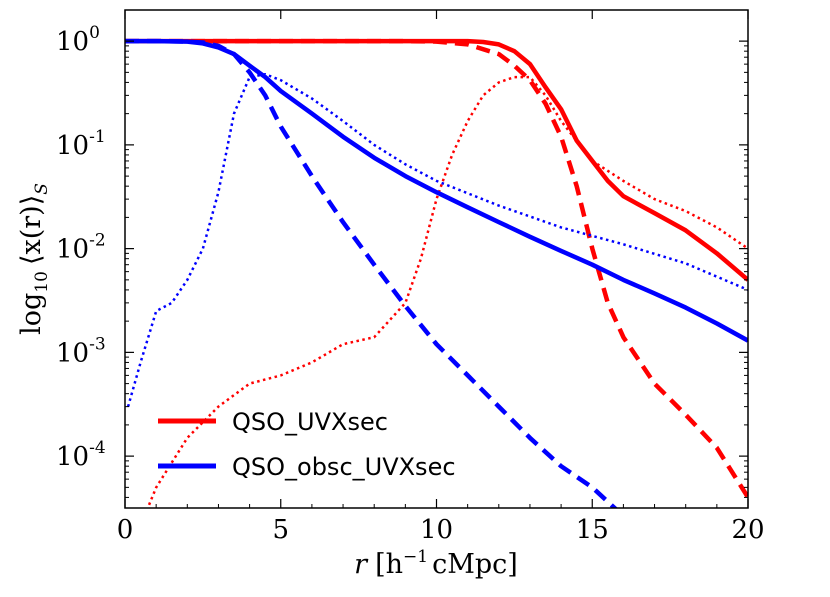 Image resolution: width=830 pixels, height=597 pixels. What do you see at coordinates (415, 557) in the screenshot?
I see `x-axis-exp: −1` at bounding box center [415, 557].